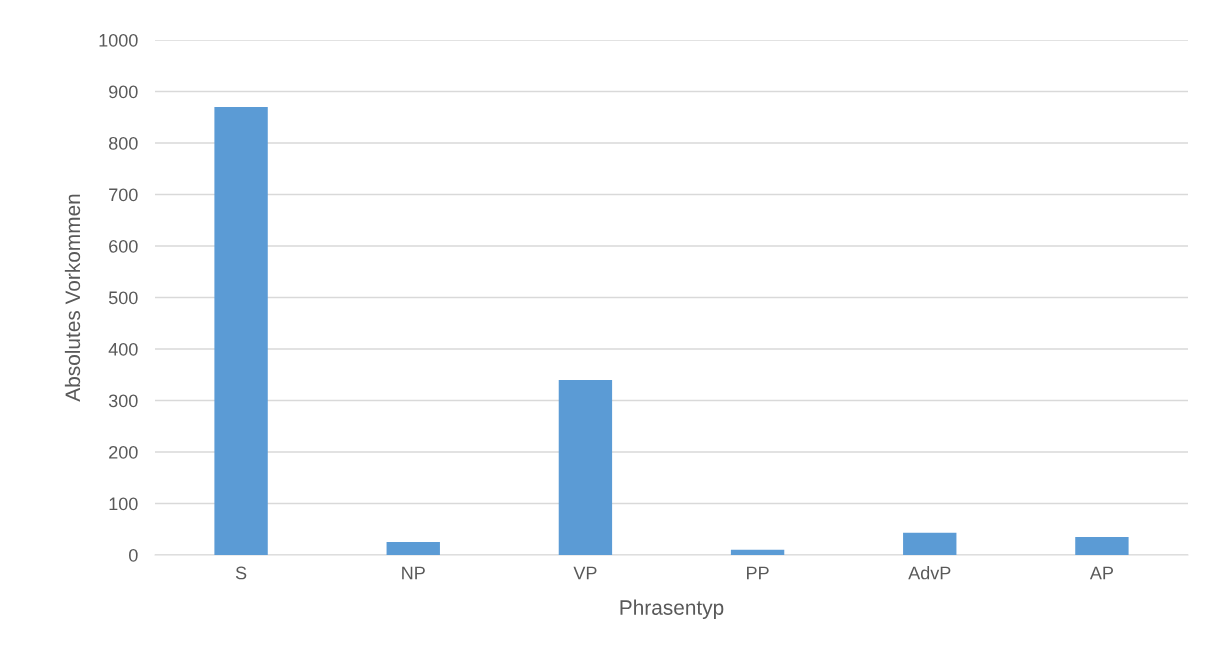  What do you see at coordinates (241, 573) in the screenshot?
I see `x-tick-label: S` at bounding box center [241, 573].